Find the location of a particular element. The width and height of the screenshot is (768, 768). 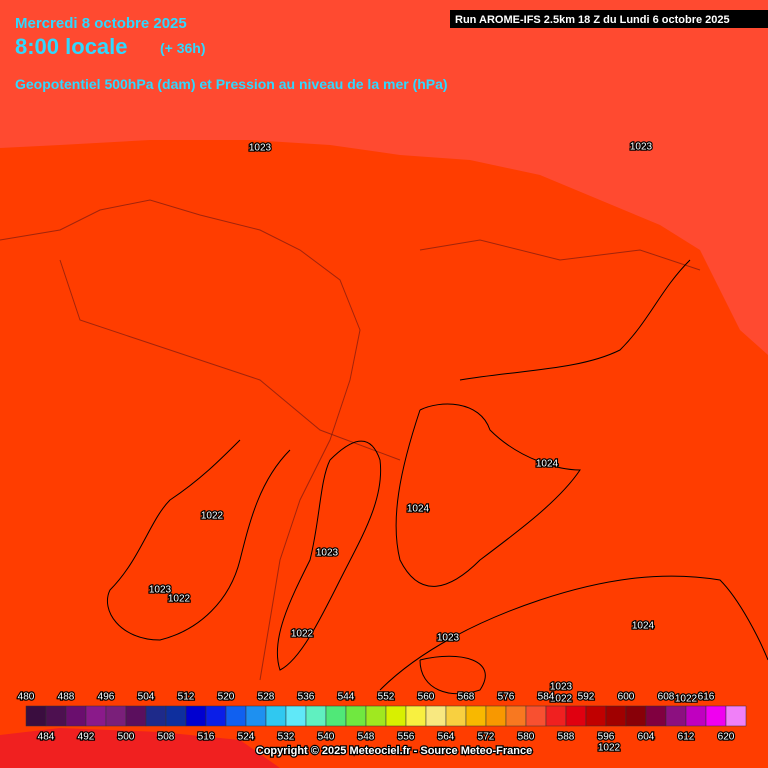

scale-label: 588 is located at coordinates (566, 737).